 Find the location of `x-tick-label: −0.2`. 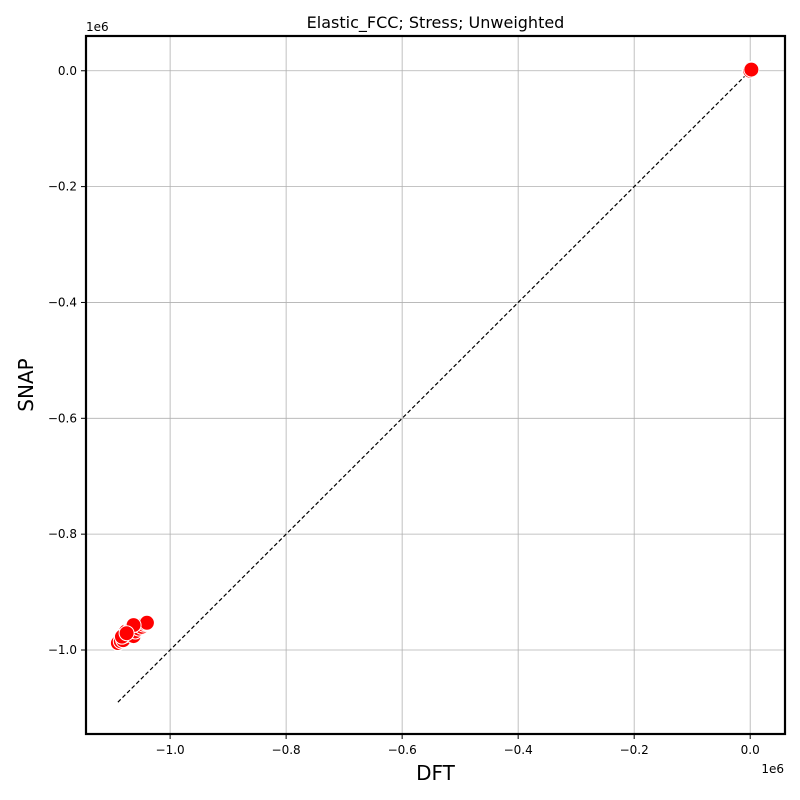

x-tick-label: −0.2 is located at coordinates (634, 750).